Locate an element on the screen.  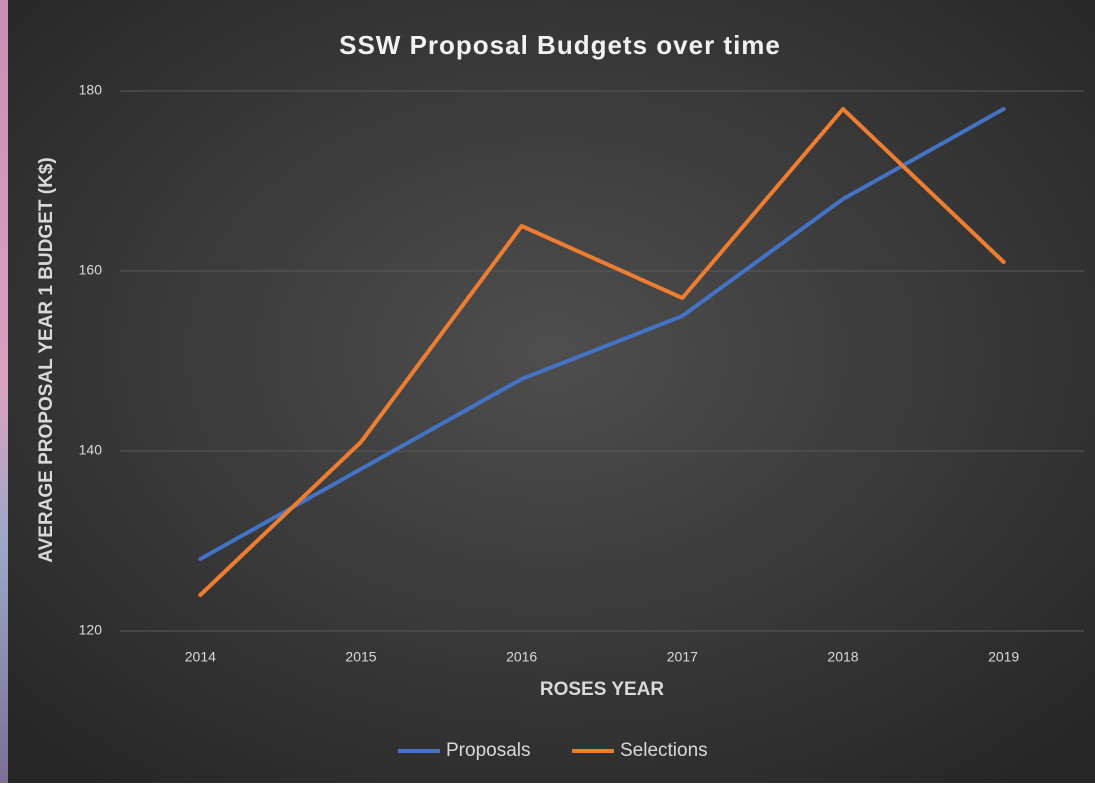
legend-label: Selections is located at coordinates (664, 750).